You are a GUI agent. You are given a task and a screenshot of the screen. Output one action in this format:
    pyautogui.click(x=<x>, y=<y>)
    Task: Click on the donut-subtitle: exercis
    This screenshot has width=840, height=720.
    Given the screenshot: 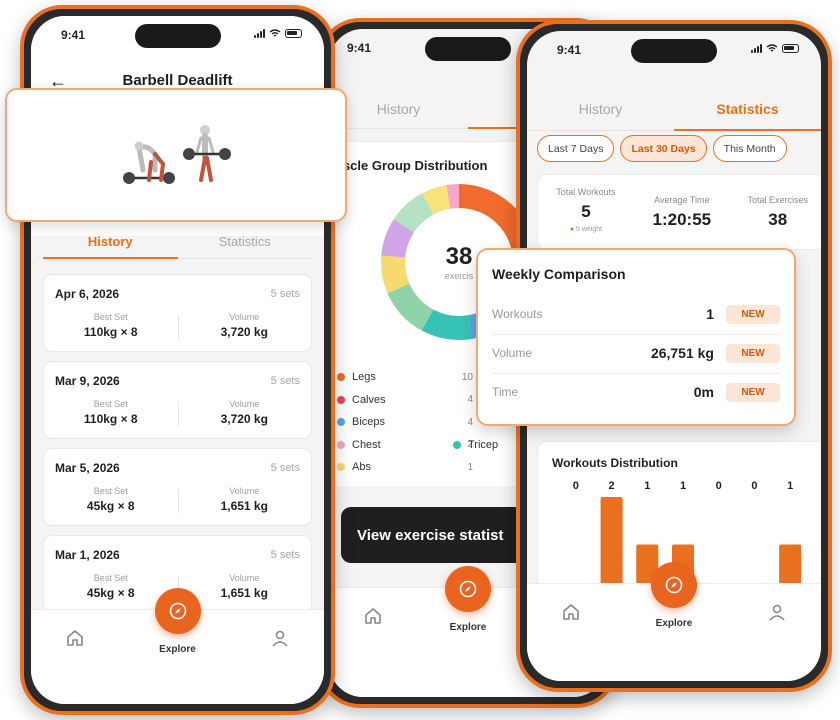 What is the action you would take?
    pyautogui.click(x=459, y=276)
    